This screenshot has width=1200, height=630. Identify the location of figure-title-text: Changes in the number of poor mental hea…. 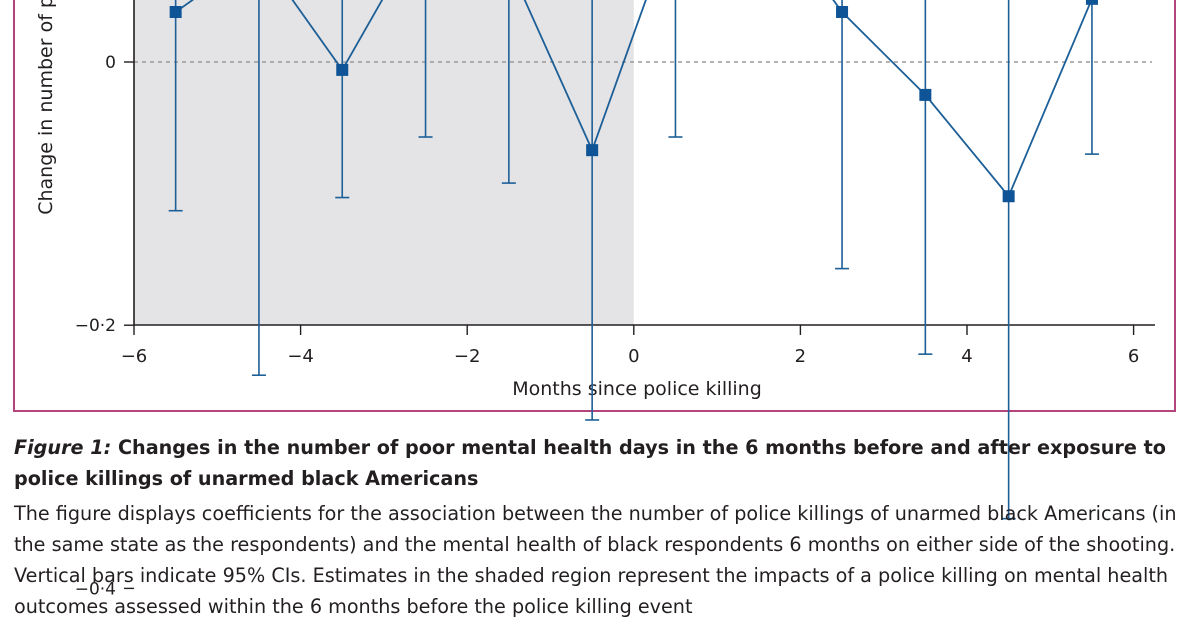
(590, 463).